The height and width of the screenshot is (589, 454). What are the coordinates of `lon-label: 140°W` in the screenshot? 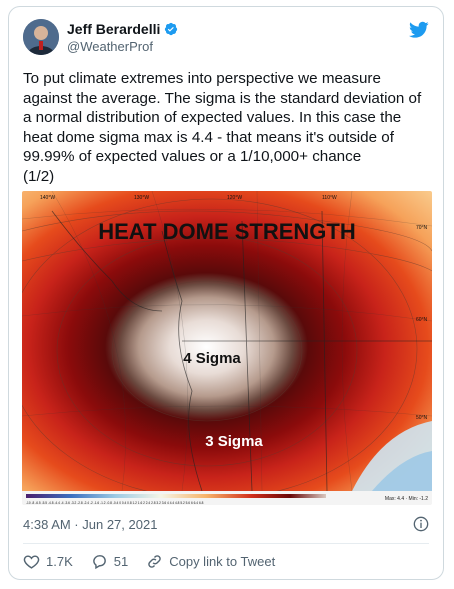 It's located at (47, 198).